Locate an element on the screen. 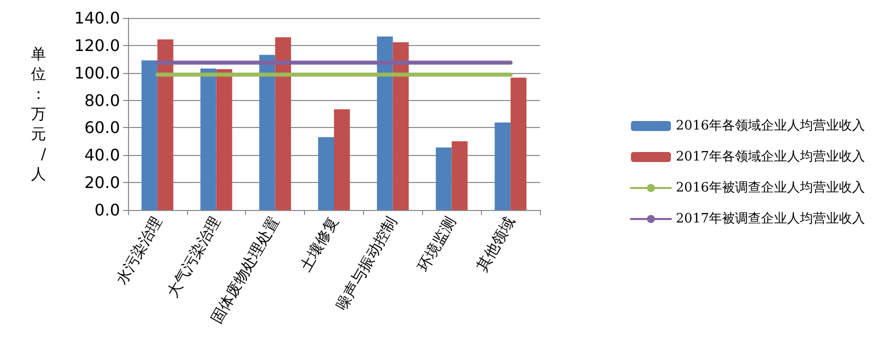 The height and width of the screenshot is (345, 880). y-axis-title: 单位：万元/人 is located at coordinates (39, 114).